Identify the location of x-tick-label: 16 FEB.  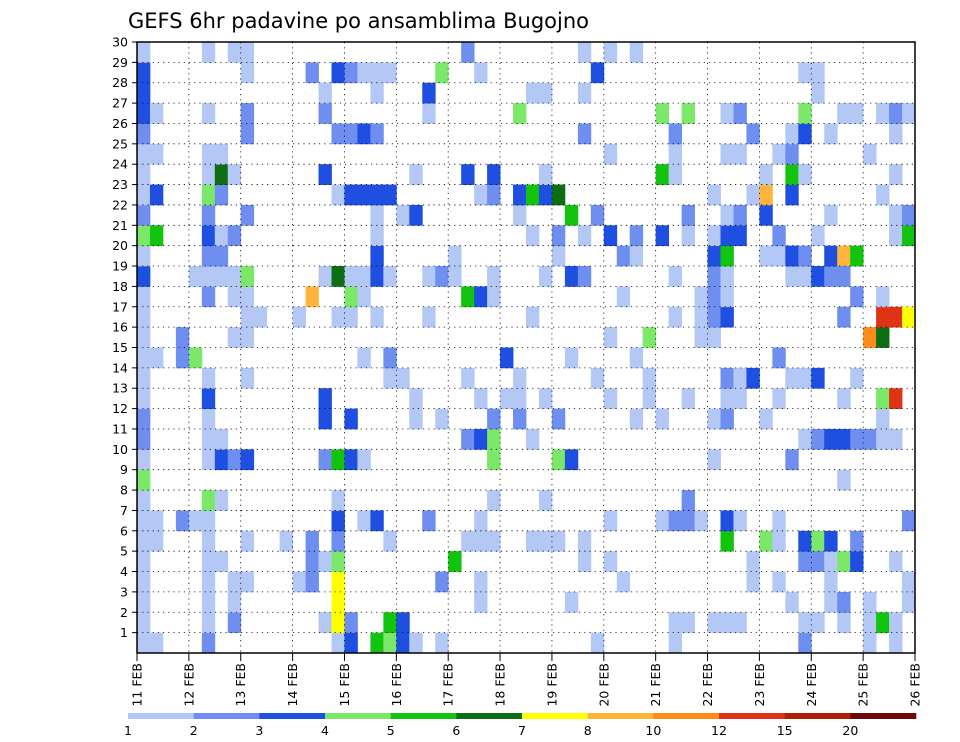
(396, 685).